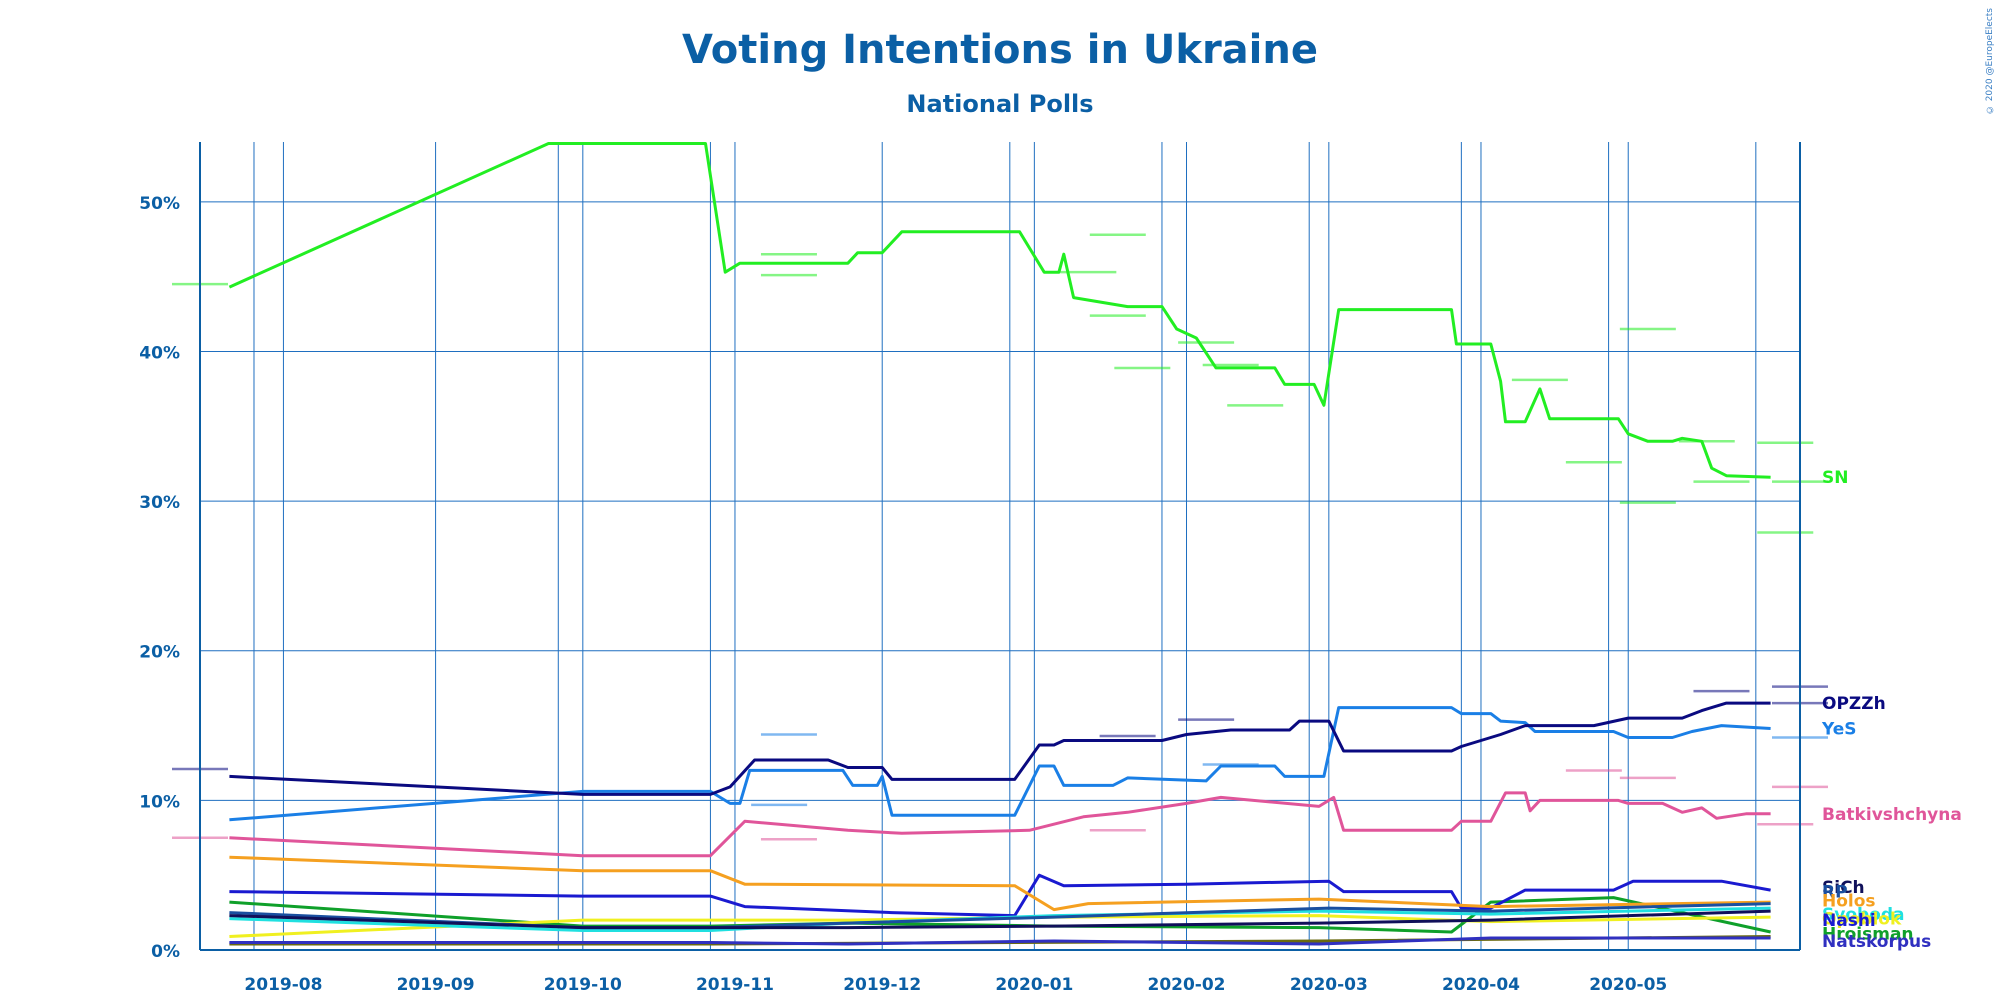 The width and height of the screenshot is (2000, 1000). What do you see at coordinates (1000, 748) in the screenshot?
I see `series-line-opzzh` at bounding box center [1000, 748].